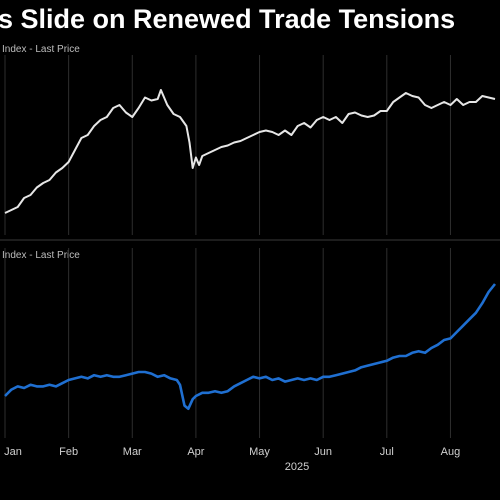 Image resolution: width=500 pixels, height=500 pixels. I want to click on chart-title: s Slide on Renewed Trade Tensions, so click(227, 19).